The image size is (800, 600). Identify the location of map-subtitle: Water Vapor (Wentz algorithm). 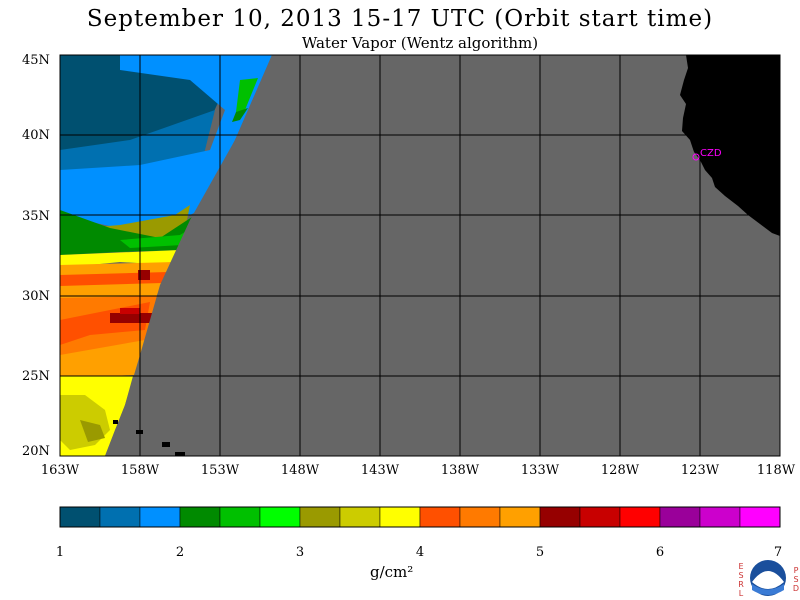
(420, 43).